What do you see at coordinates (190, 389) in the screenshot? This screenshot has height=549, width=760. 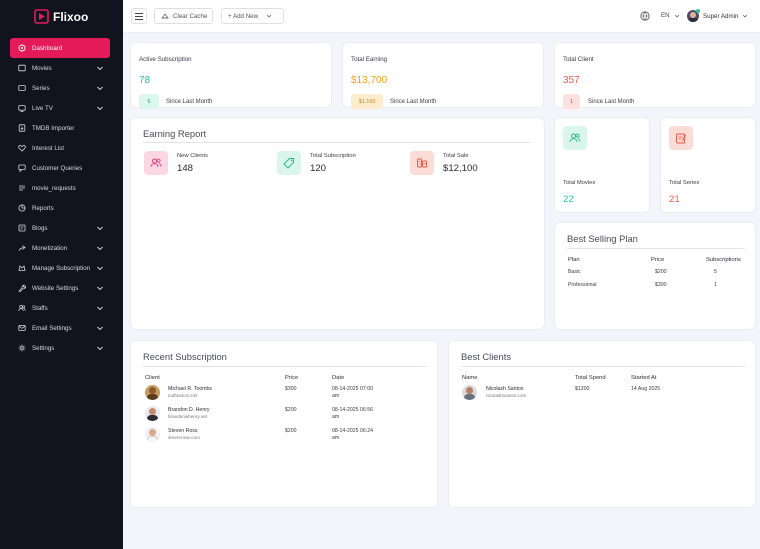 I see `client-name: Michael R. Toombs` at bounding box center [190, 389].